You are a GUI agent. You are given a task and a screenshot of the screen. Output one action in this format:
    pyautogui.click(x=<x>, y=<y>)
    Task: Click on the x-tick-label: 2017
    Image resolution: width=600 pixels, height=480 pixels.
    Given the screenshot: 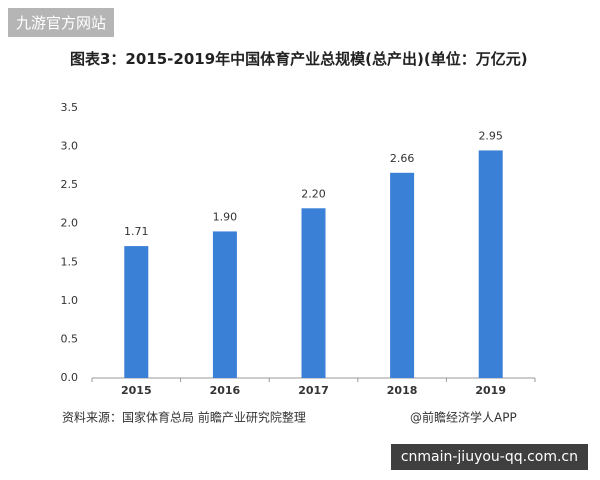 What is the action you would take?
    pyautogui.click(x=313, y=390)
    